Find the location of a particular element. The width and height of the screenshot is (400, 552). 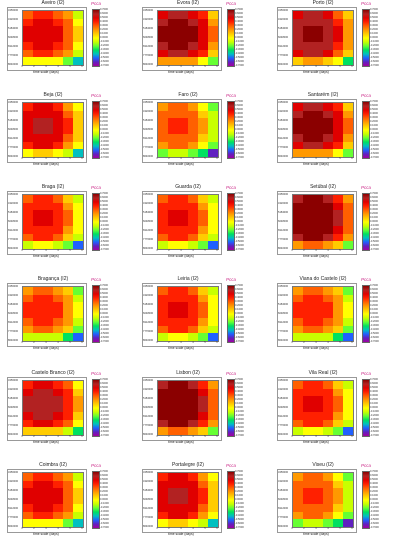

x-tick-label: 6 is located at coordinates (82, 528).